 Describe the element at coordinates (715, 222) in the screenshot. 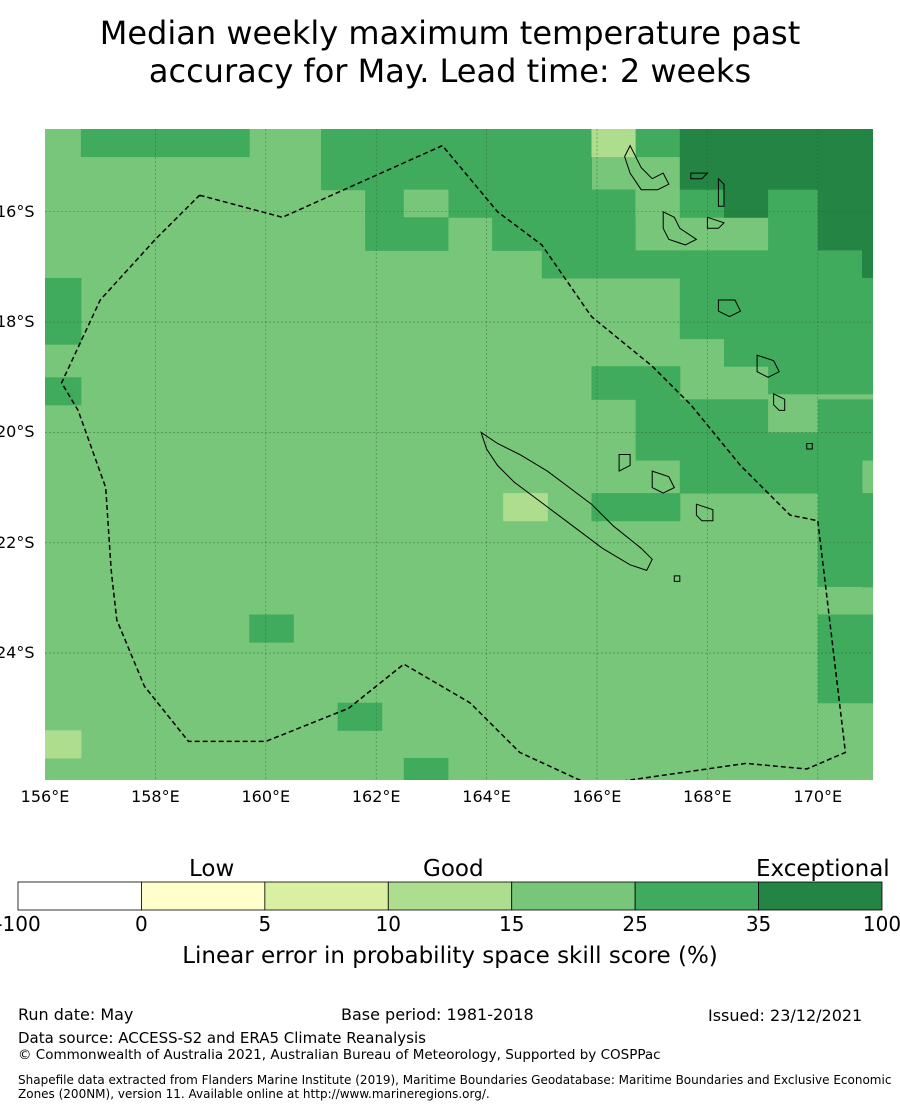

I see `ambrym-island` at that location.